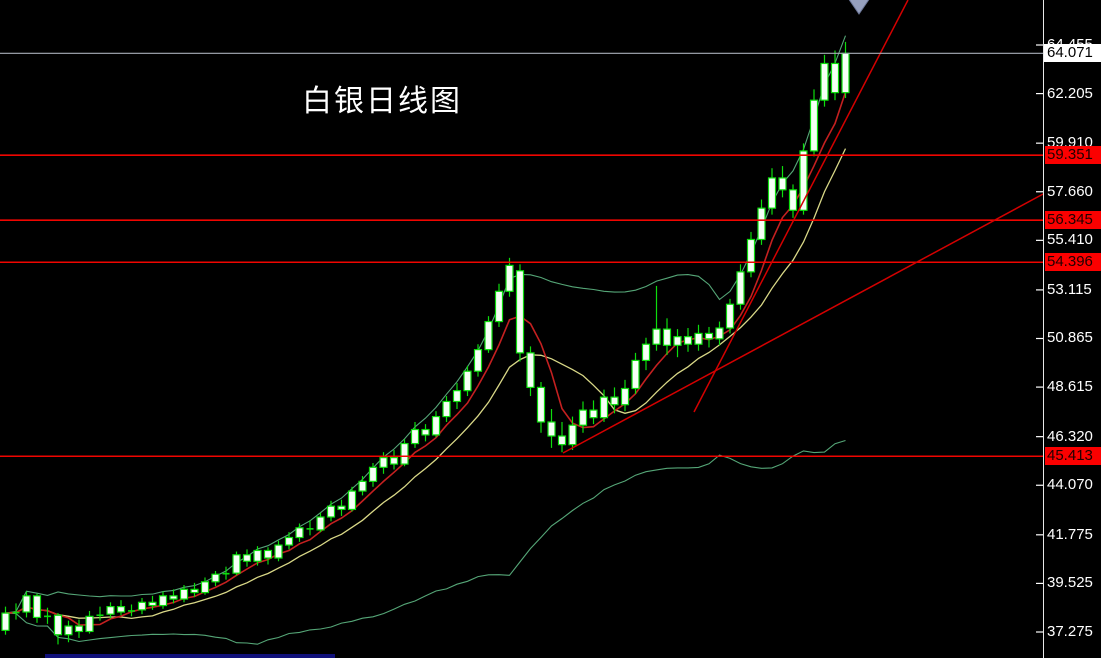 This screenshot has height=658, width=1101. Describe the element at coordinates (1069, 289) in the screenshot. I see `axis-tick-label: 53.115` at that location.